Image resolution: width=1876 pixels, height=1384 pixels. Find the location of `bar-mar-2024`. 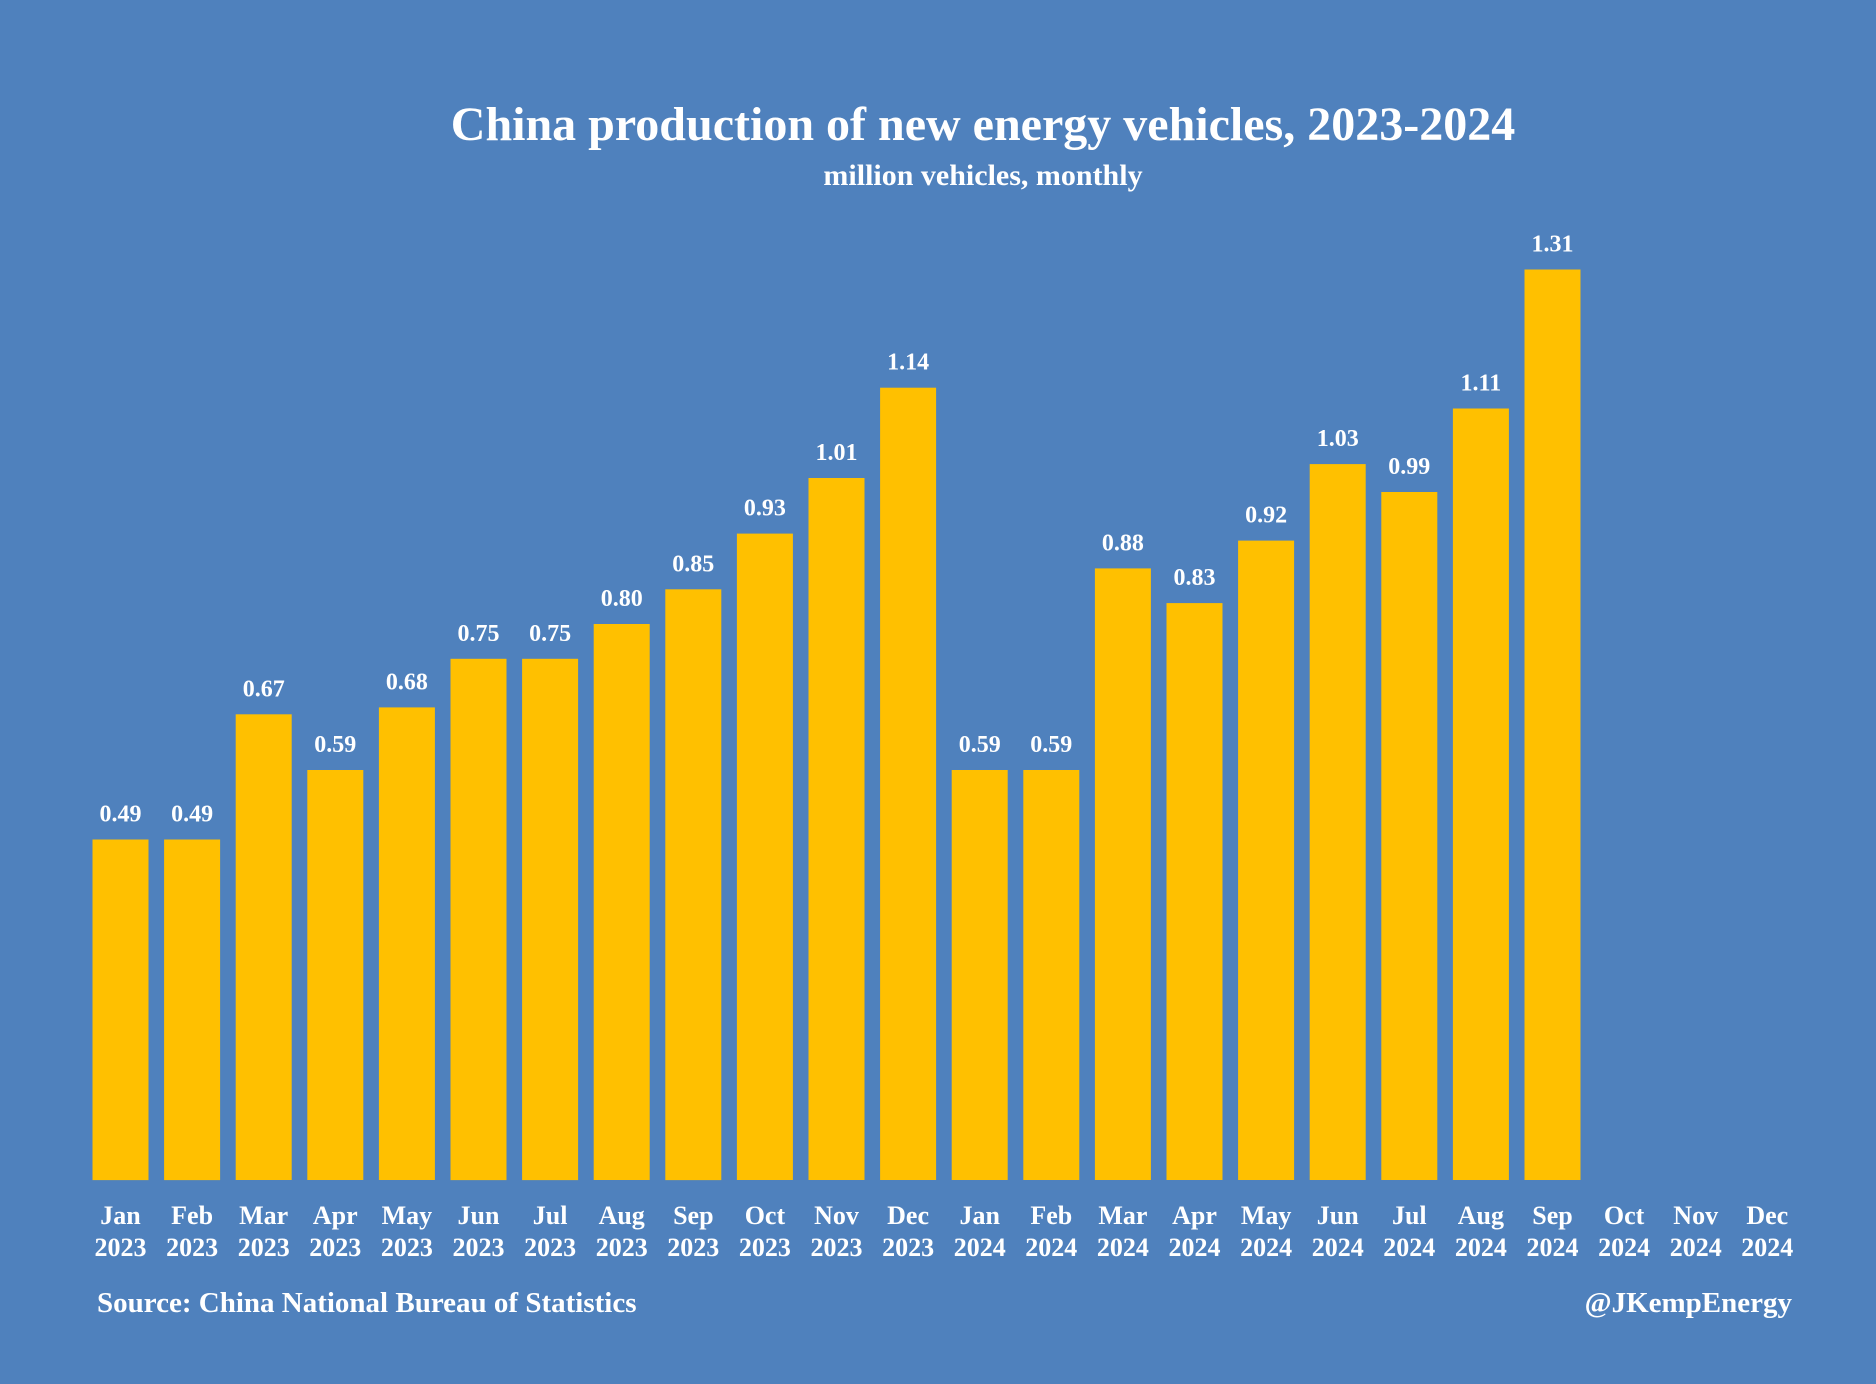

bar-mar-2024 is located at coordinates (1122, 874).